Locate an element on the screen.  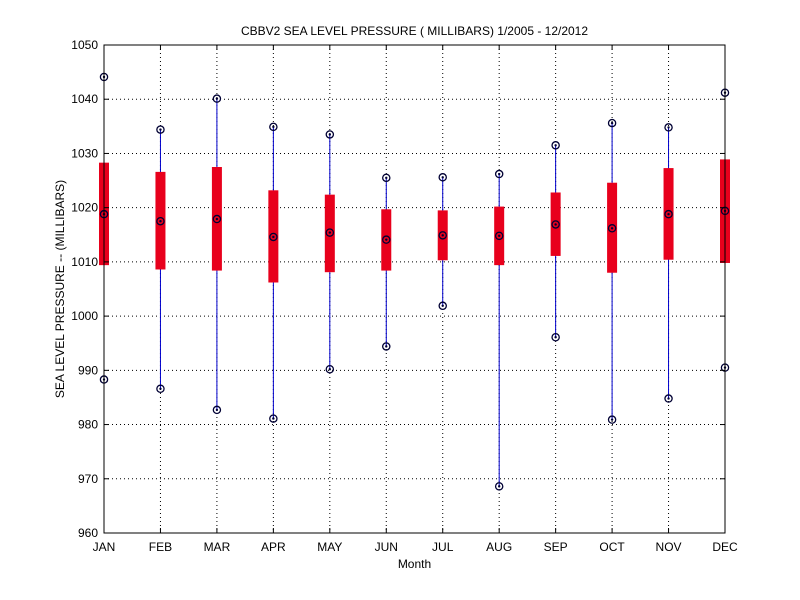
y-tick-label: 960 is located at coordinates (88, 533).